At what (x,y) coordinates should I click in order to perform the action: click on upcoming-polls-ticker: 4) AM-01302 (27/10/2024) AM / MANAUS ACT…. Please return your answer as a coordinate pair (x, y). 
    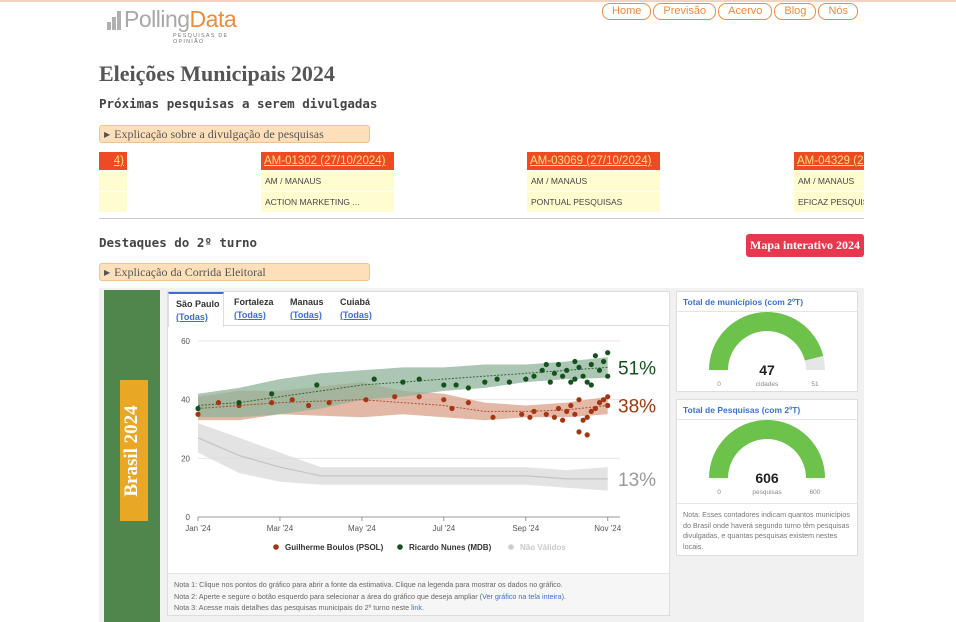
    Looking at the image, I should click on (481, 185).